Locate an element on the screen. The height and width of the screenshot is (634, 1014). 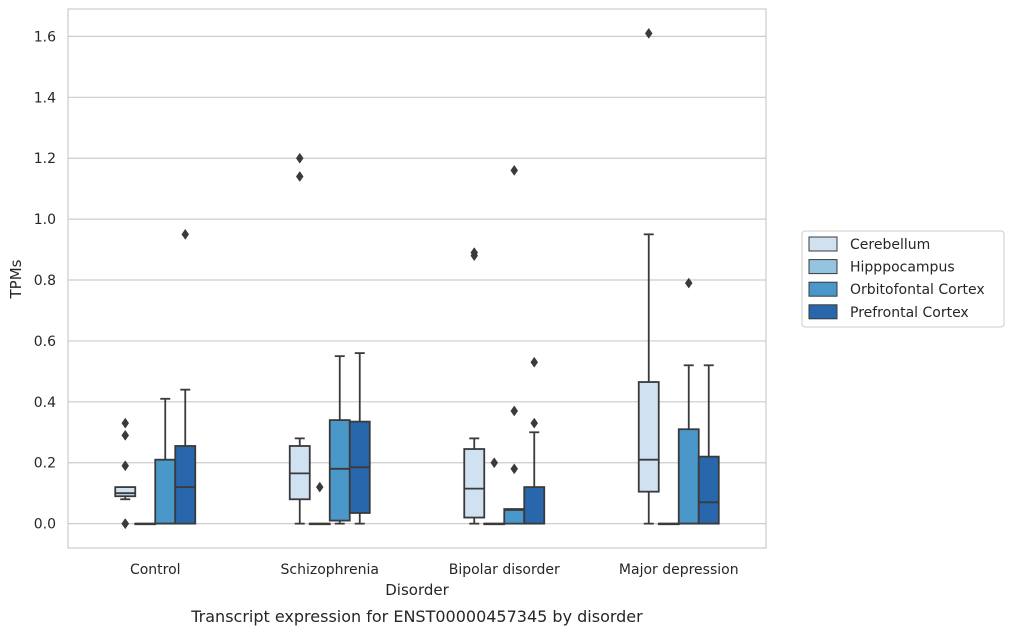
legend-label: Orbitofontal Cortex is located at coordinates (917, 290).